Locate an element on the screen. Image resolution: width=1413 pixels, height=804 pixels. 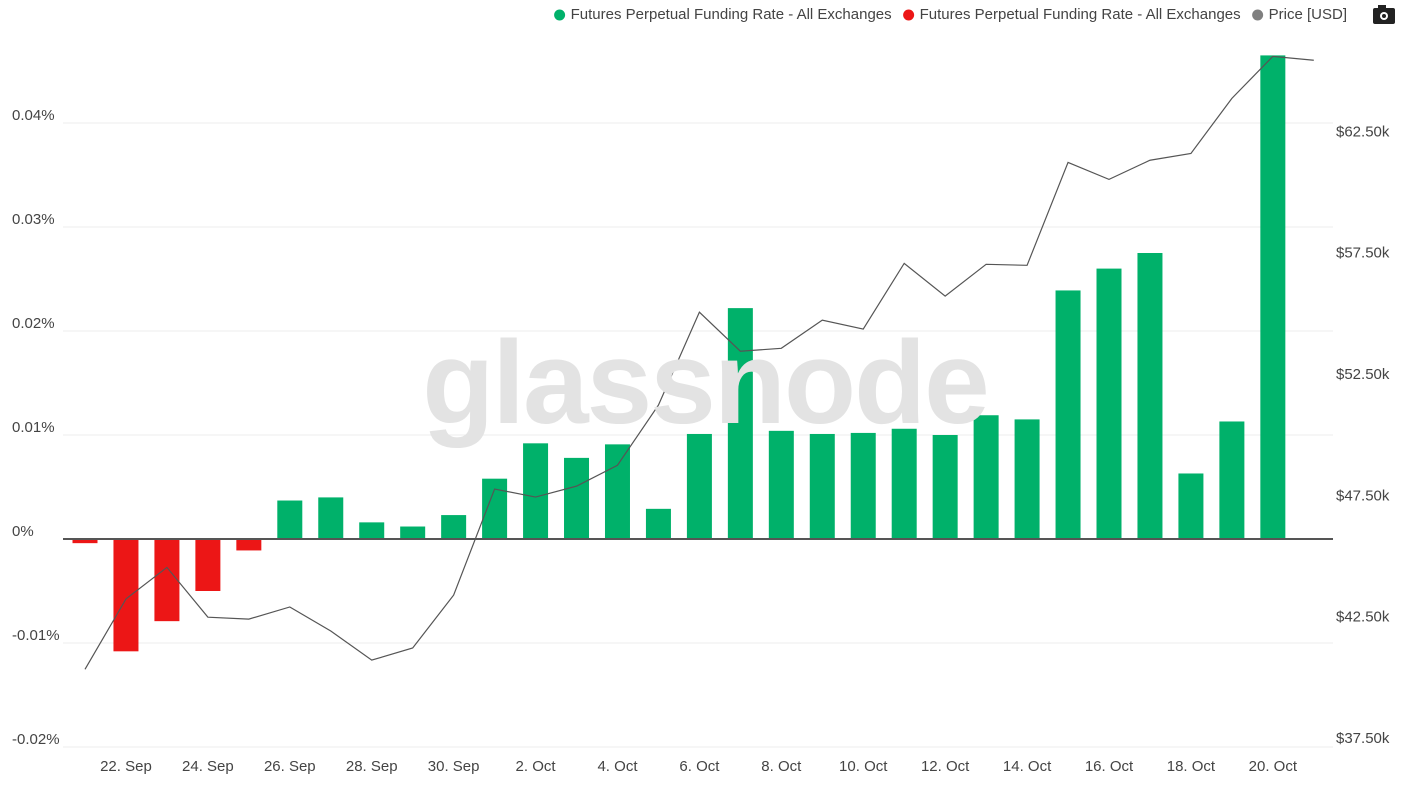
x-tick-label: 26. Sep is located at coordinates (290, 766).